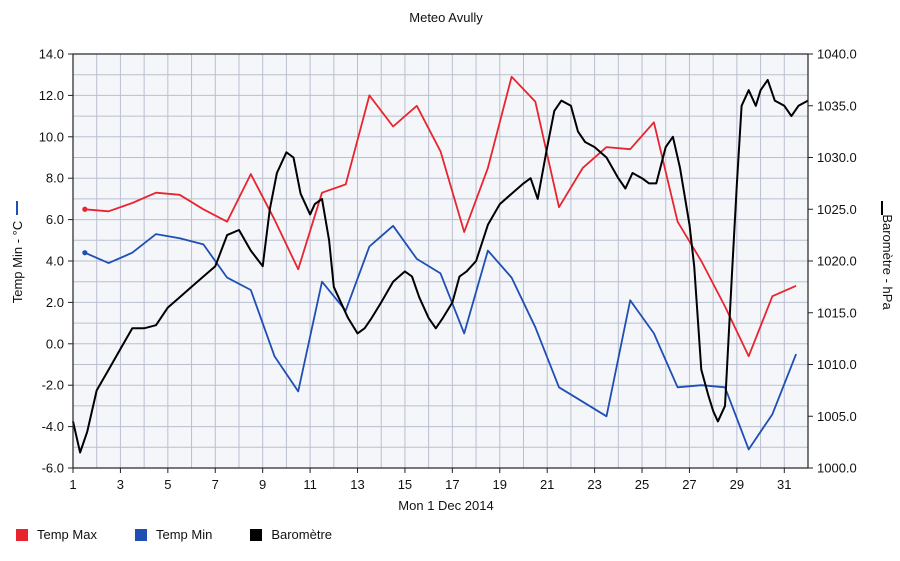 This screenshot has height=561, width=900. What do you see at coordinates (51, 95) in the screenshot?
I see `y-left-tick-label: 12.0` at bounding box center [51, 95].